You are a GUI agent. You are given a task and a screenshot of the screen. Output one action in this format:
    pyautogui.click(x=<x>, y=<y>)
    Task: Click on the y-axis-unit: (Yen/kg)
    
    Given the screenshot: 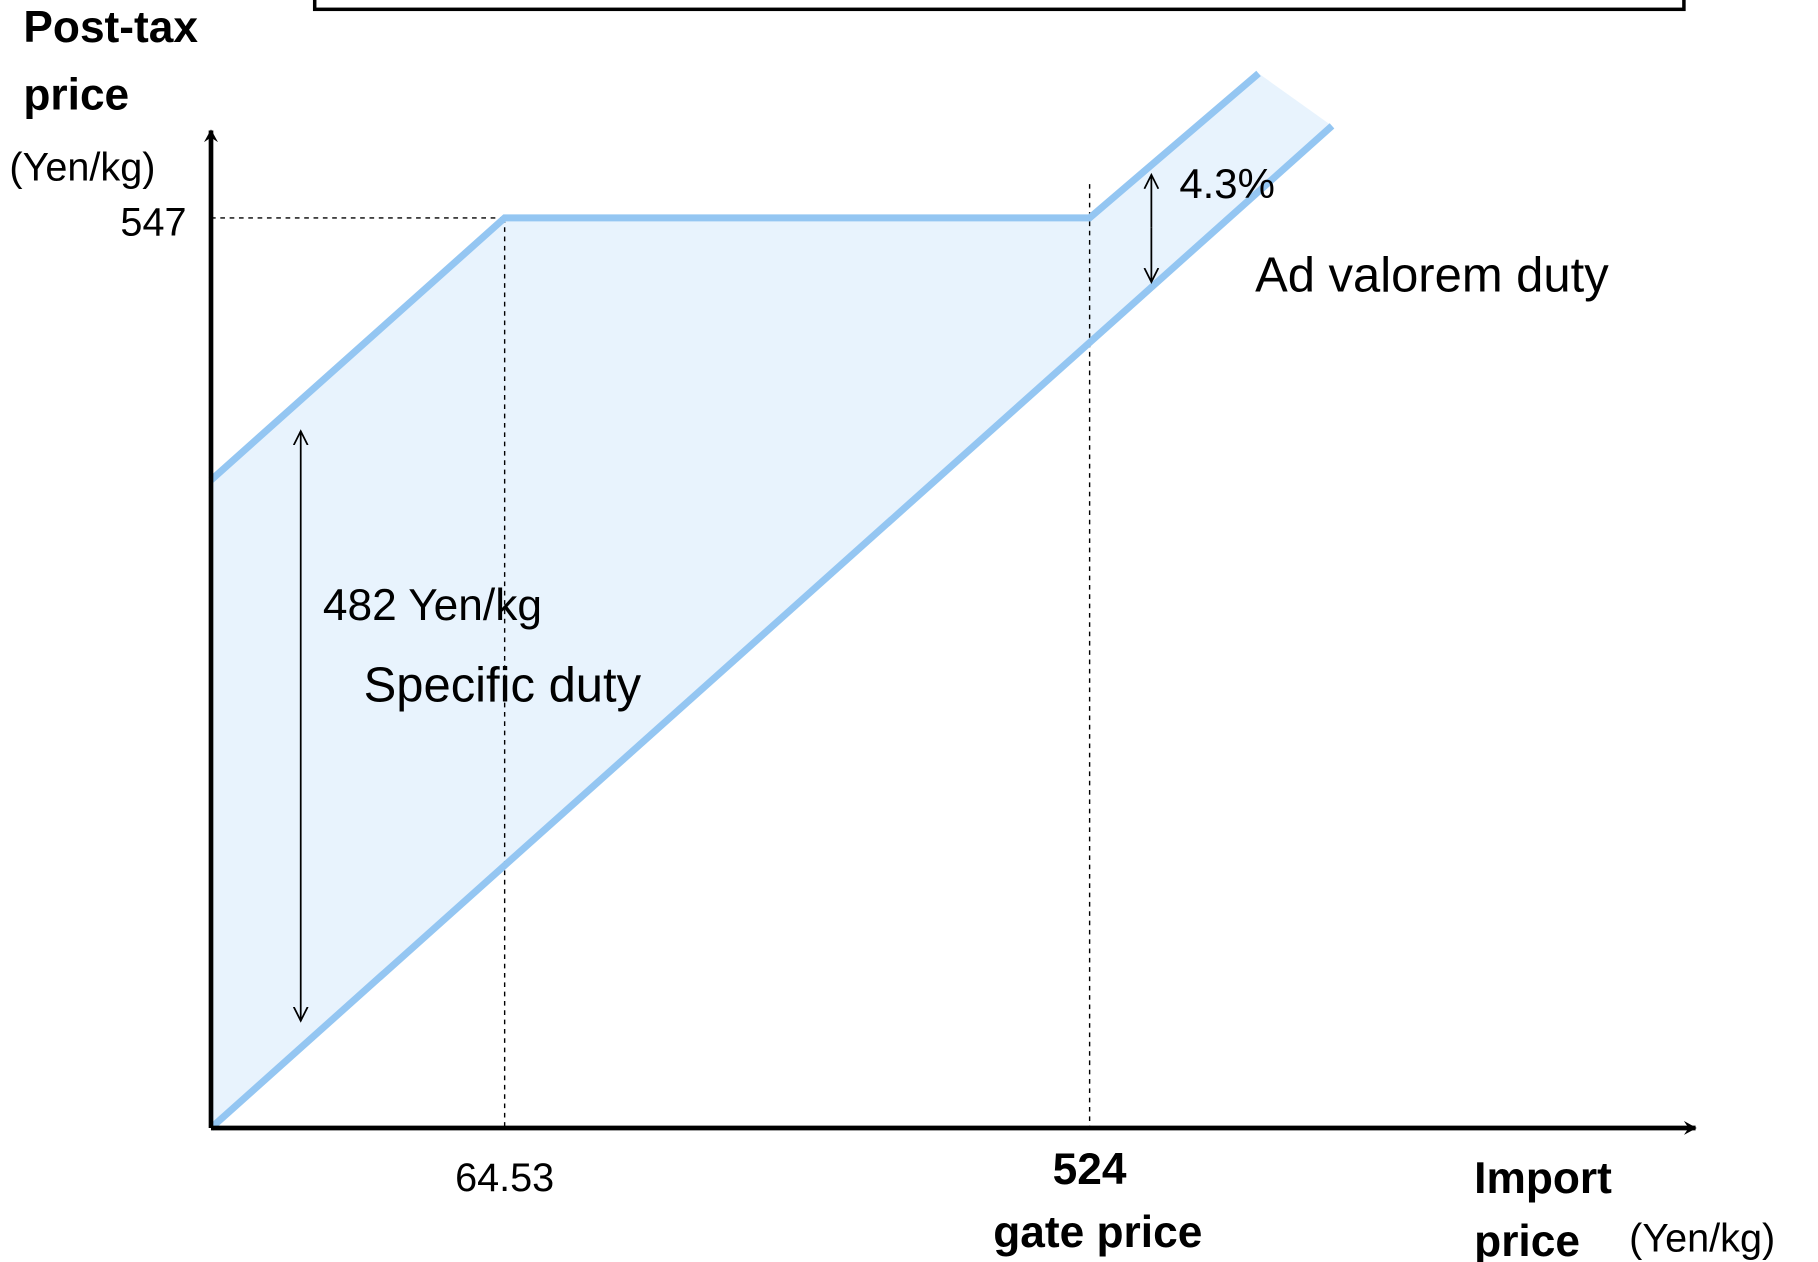 What is the action you would take?
    pyautogui.click(x=82, y=168)
    